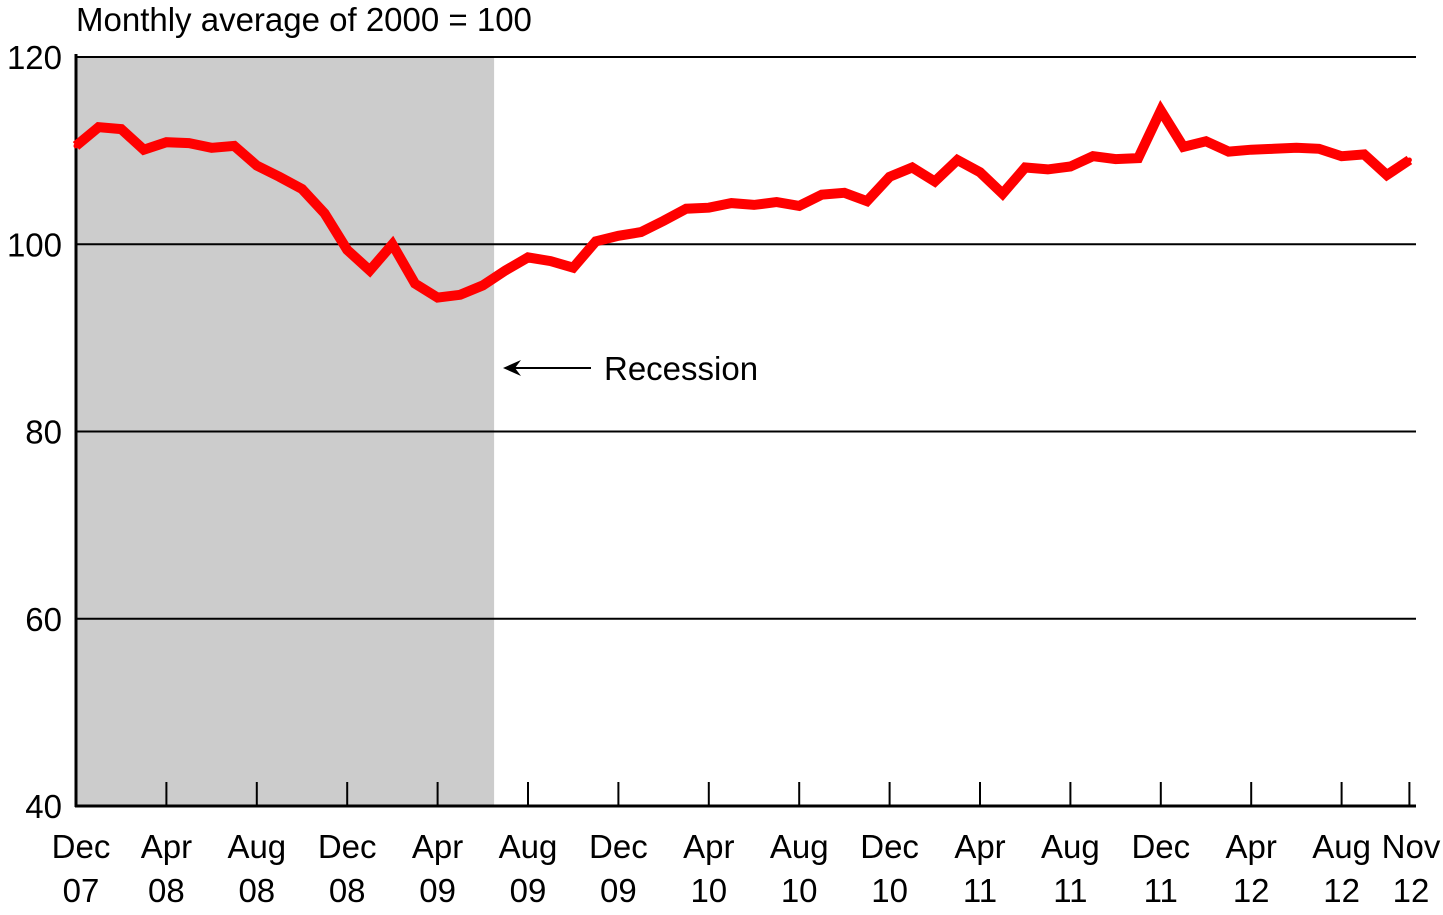 This screenshot has width=1443, height=915. I want to click on y-tick-label: 60, so click(43, 619).